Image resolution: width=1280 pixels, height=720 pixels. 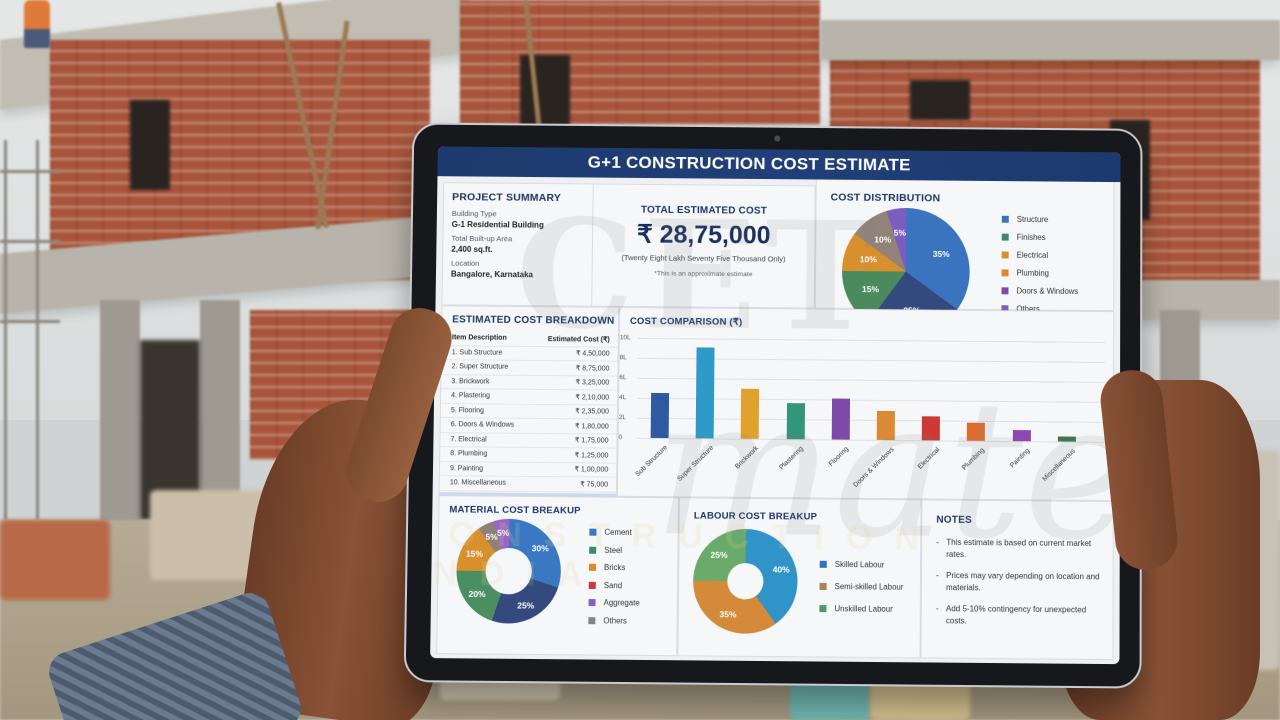 I want to click on x-axis-label: Miscellaneous, so click(x=1059, y=465).